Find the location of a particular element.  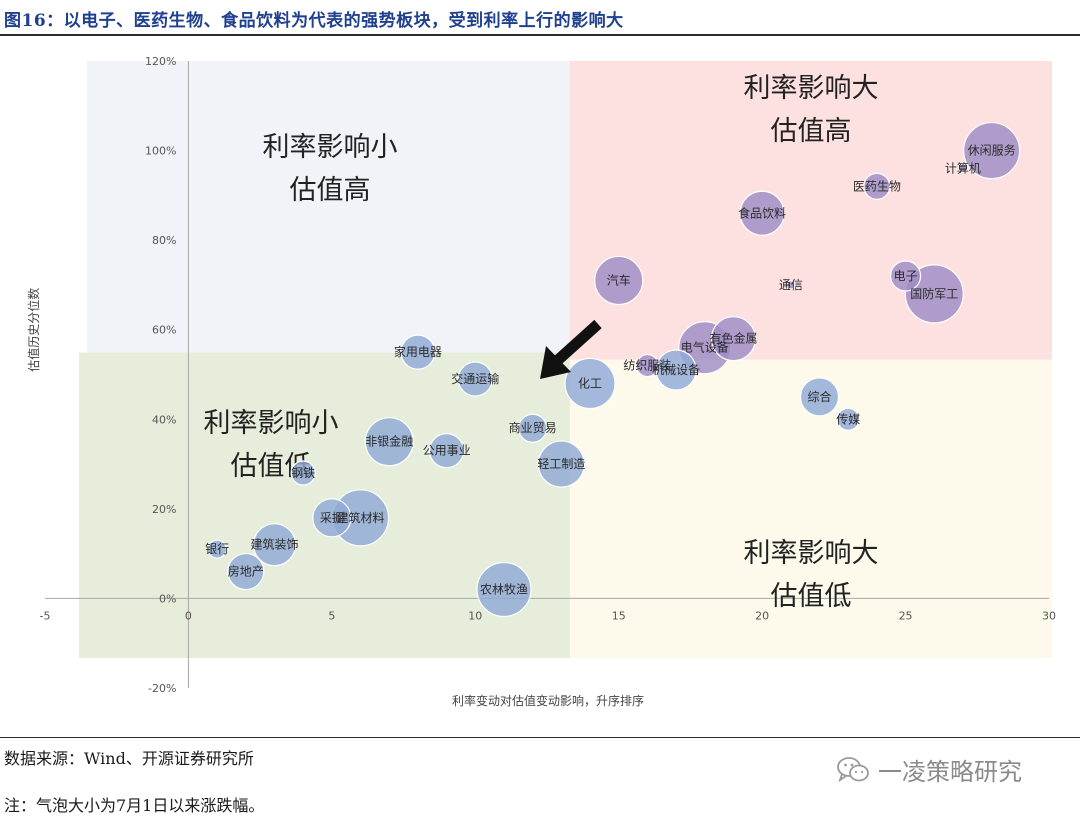

bubble-label: 银行 is located at coordinates (217, 549).